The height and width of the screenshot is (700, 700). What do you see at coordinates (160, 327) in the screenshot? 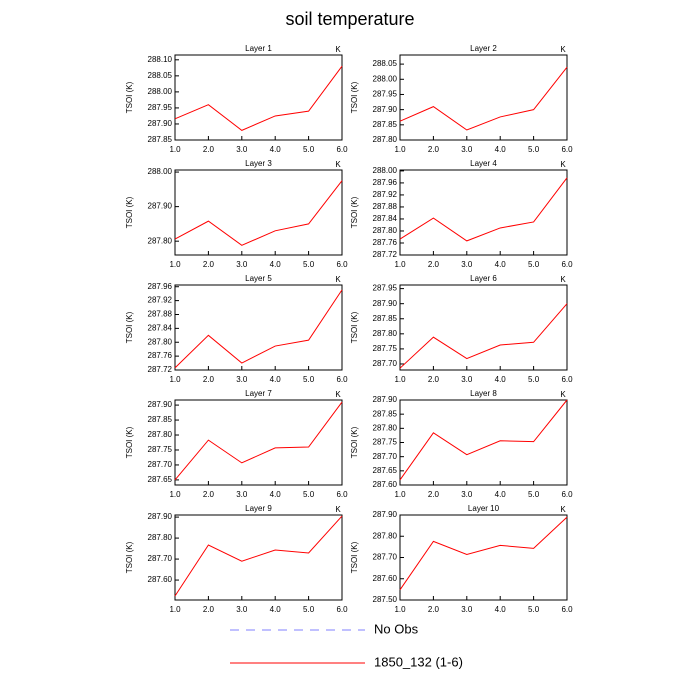
I see `y-tick-label: 287.84` at bounding box center [160, 327].